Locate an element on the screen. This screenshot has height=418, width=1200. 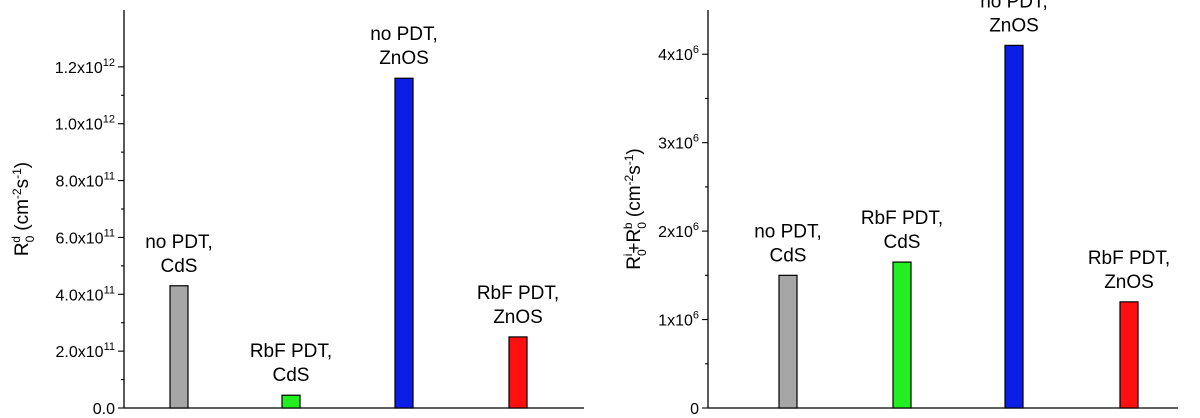
y-tick-label: 4x10⁶ is located at coordinates (678, 54).